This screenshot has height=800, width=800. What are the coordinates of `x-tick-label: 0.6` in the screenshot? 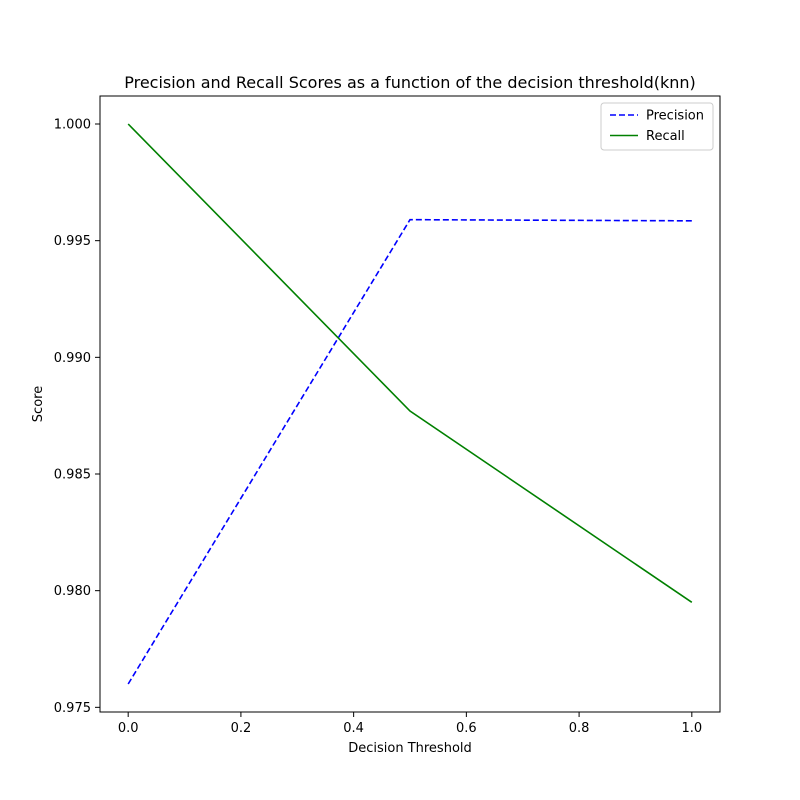 It's located at (466, 728).